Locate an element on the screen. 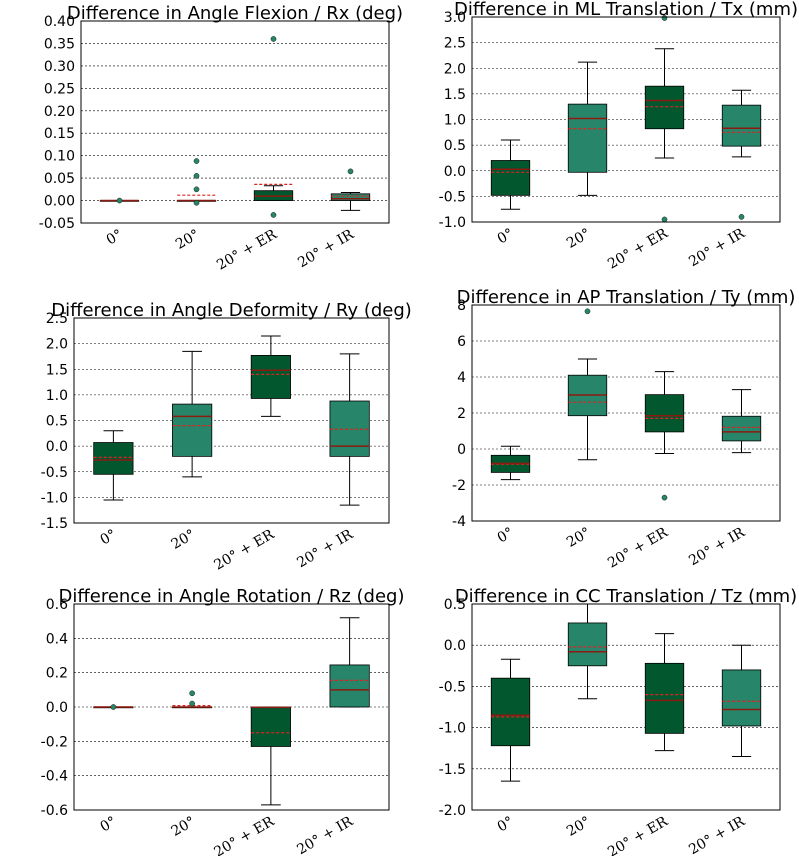 The image size is (799, 856). chart-title: Difference in Angle Deformity / Ry (deg) is located at coordinates (231, 310).